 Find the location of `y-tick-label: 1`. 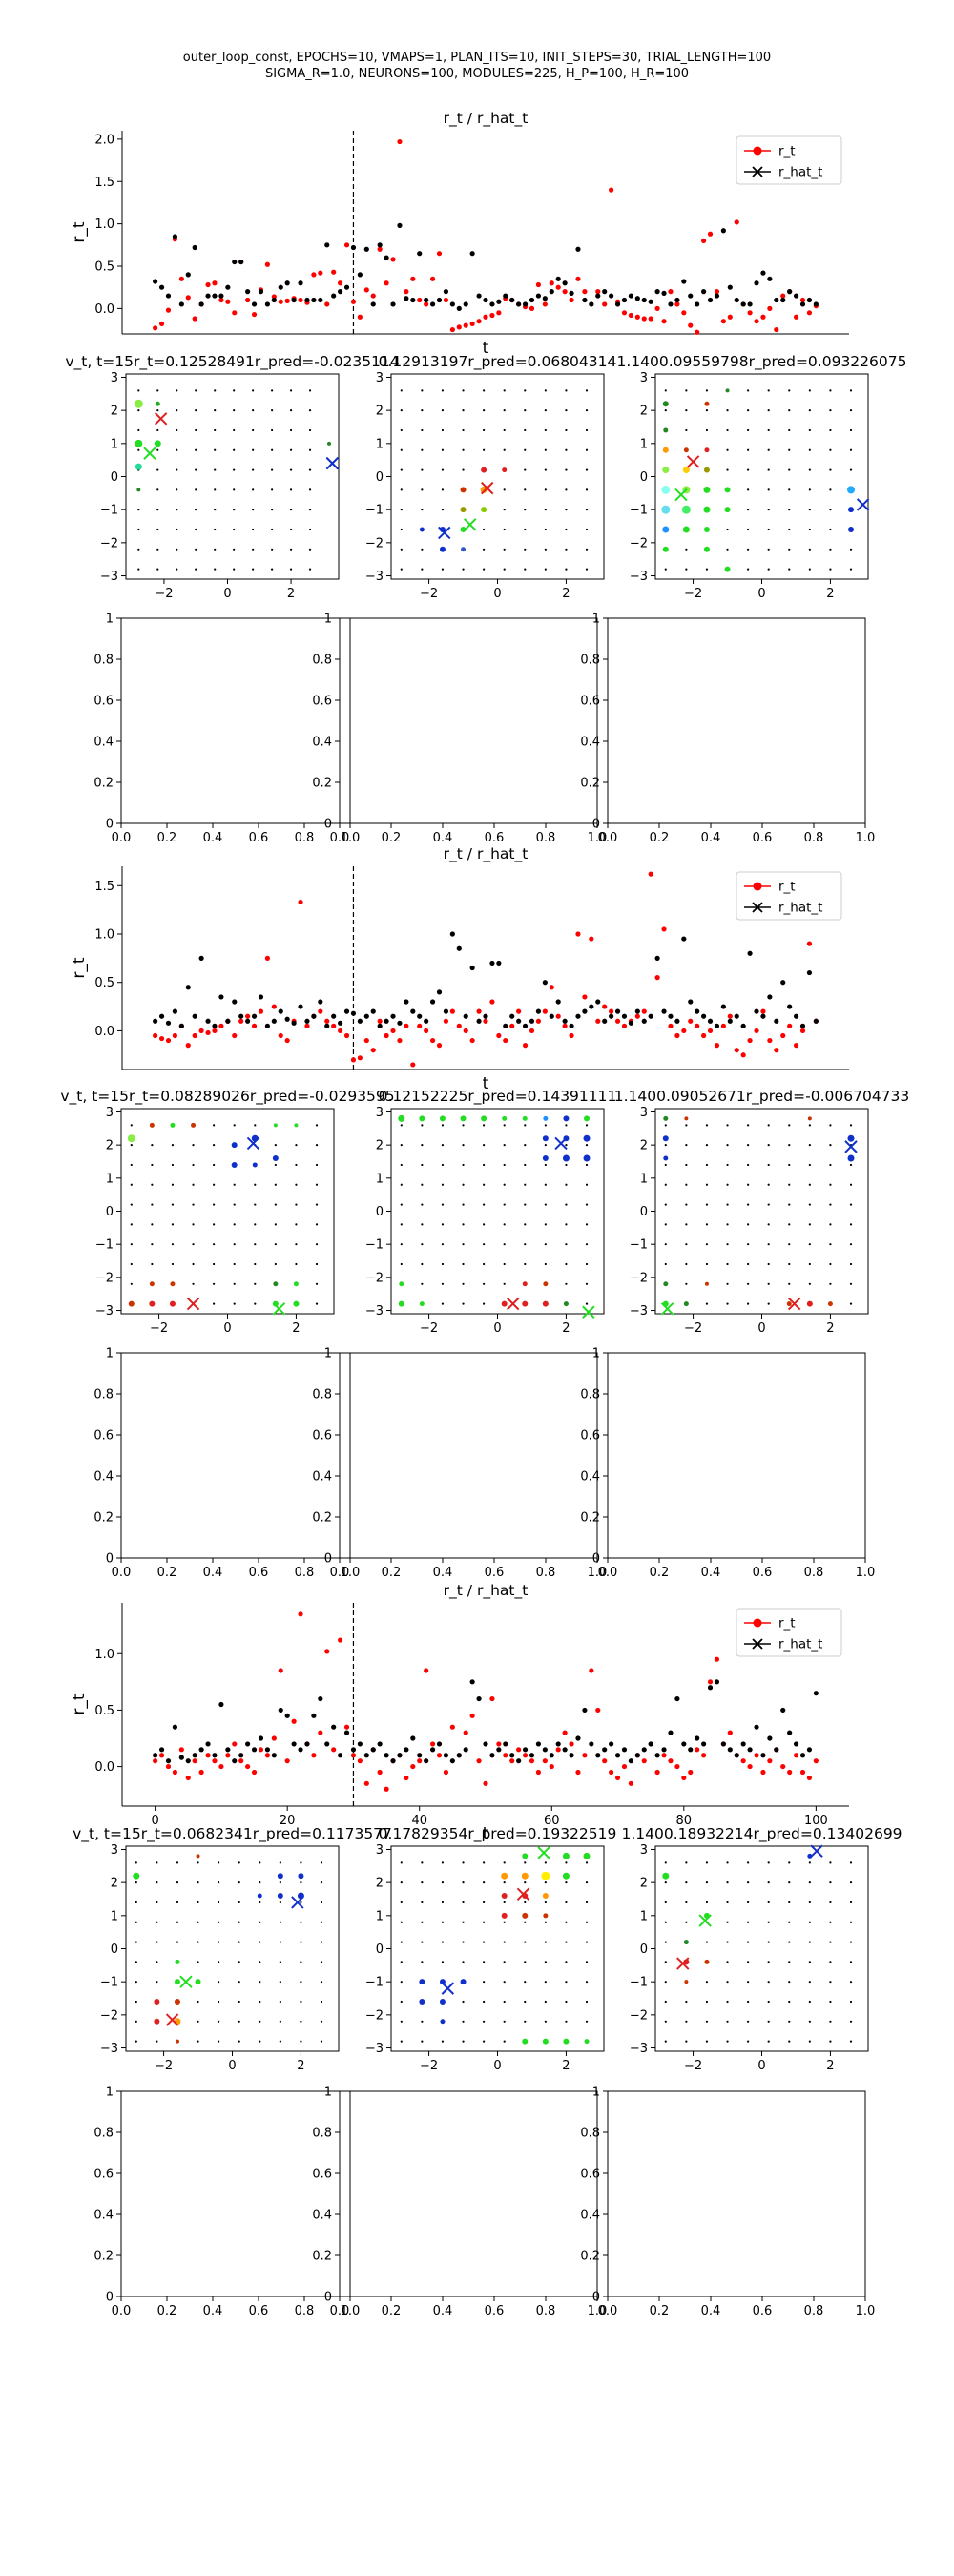

y-tick-label: 1 is located at coordinates (110, 1354).